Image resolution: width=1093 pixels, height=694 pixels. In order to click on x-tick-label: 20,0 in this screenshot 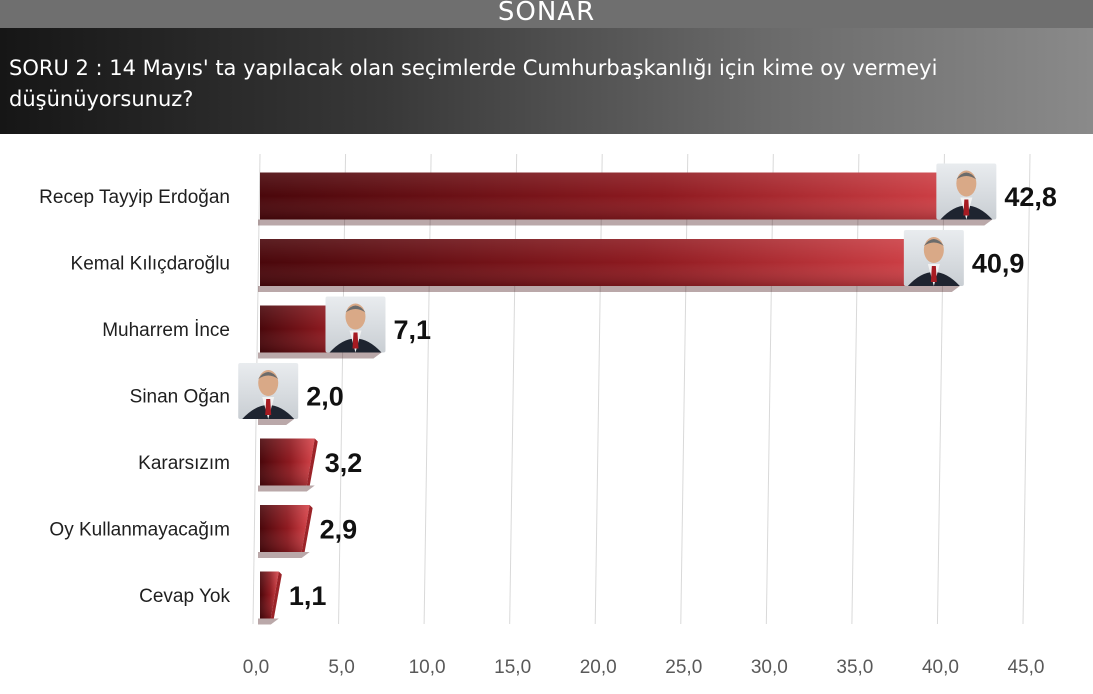, I will do `click(598, 667)`.